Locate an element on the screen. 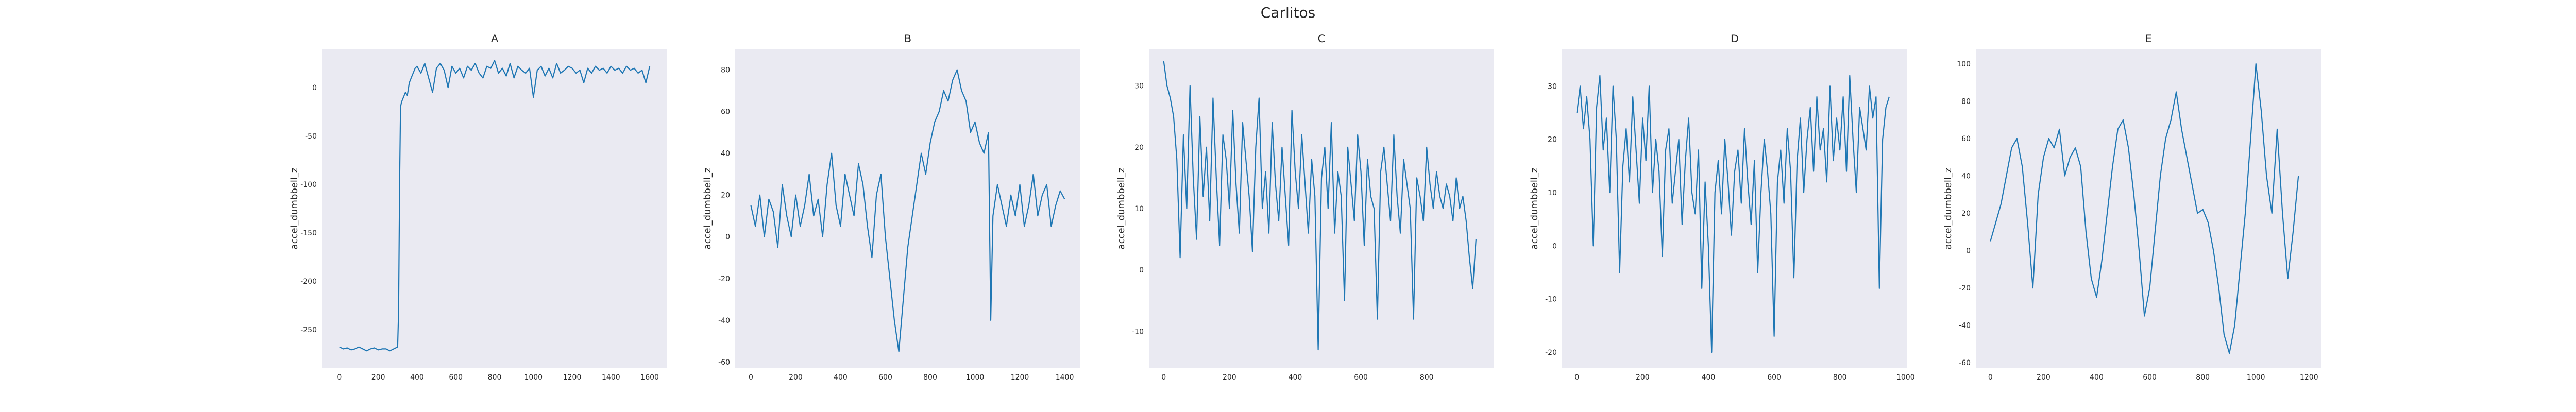 This screenshot has width=2576, height=412. subplot-title: C is located at coordinates (1322, 38).